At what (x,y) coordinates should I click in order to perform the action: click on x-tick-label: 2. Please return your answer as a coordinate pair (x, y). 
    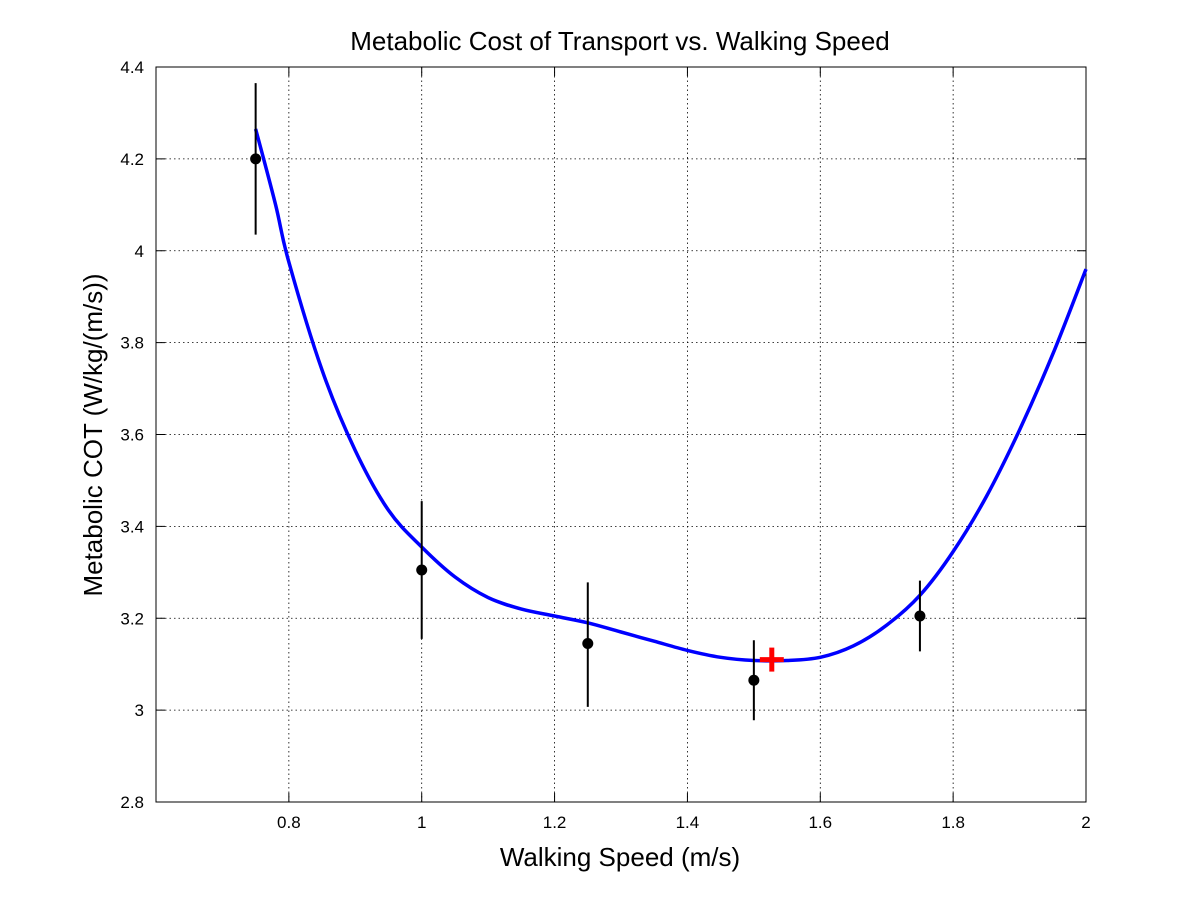
    Looking at the image, I should click on (1085, 822).